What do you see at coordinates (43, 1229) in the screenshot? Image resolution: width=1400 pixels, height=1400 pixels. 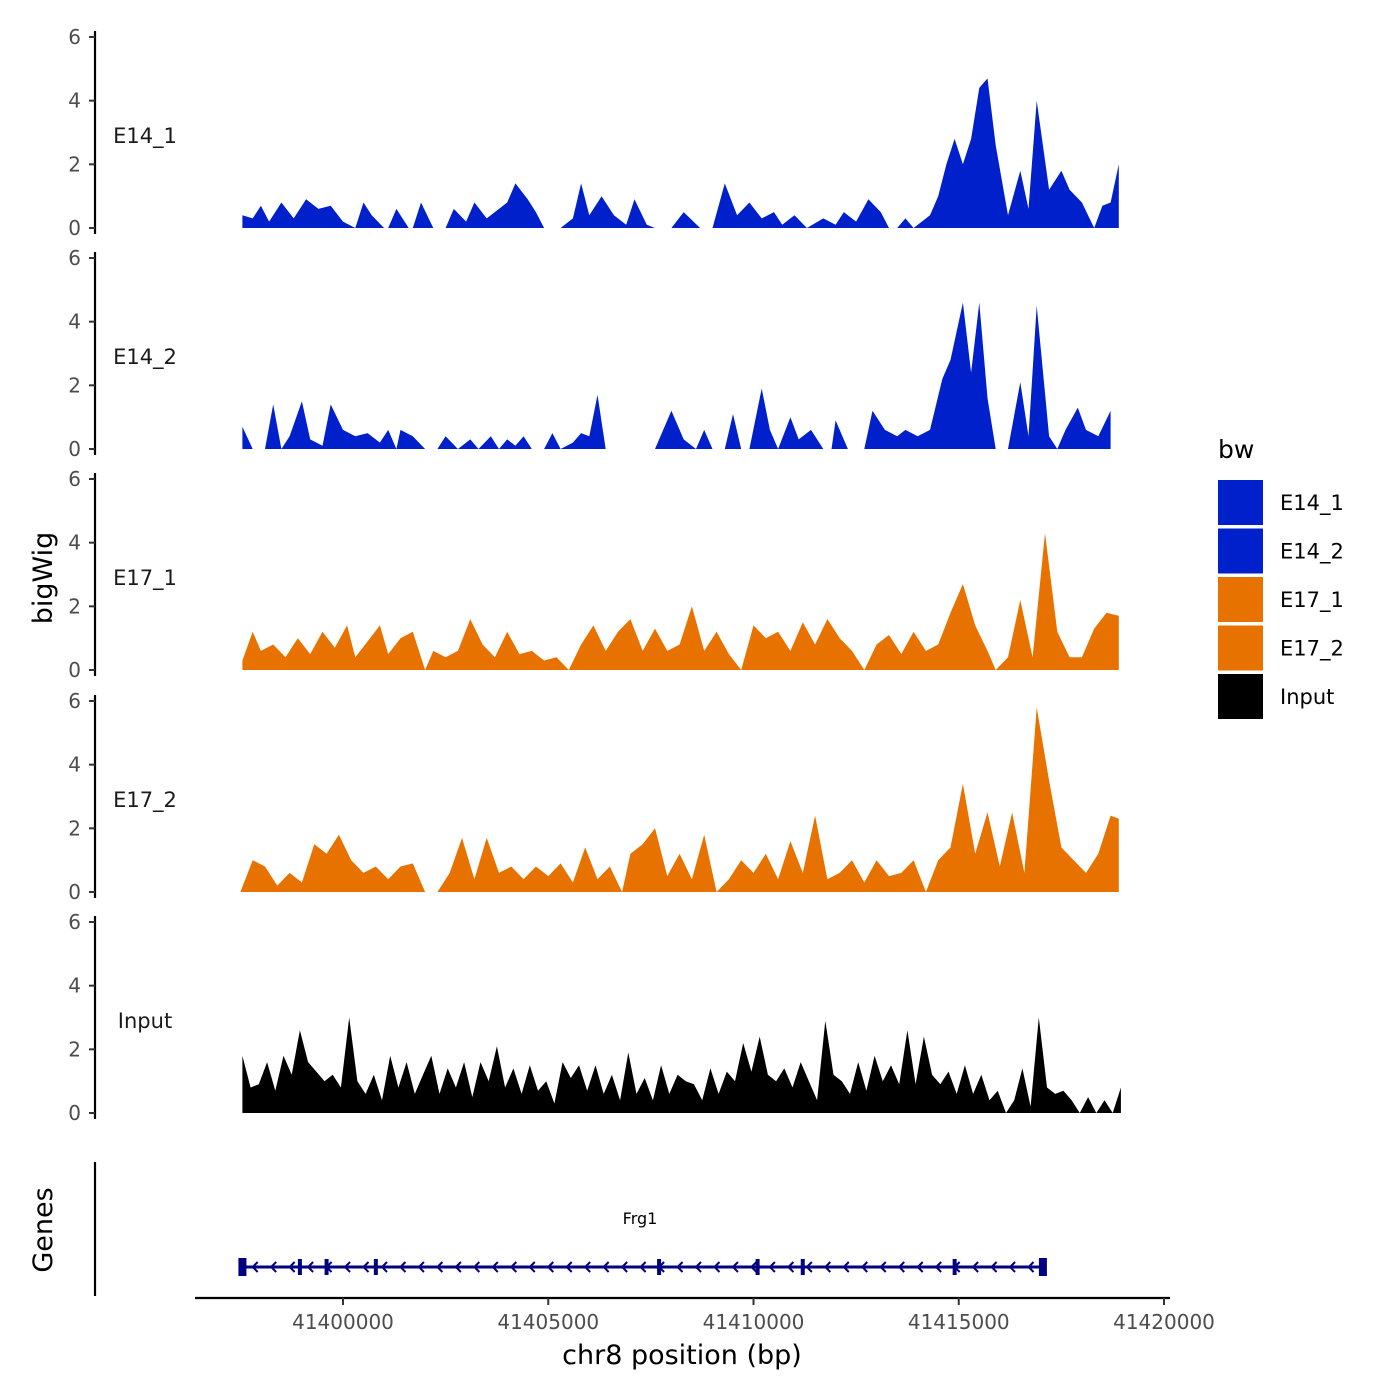 I see `gene-track-label: Genes` at bounding box center [43, 1229].